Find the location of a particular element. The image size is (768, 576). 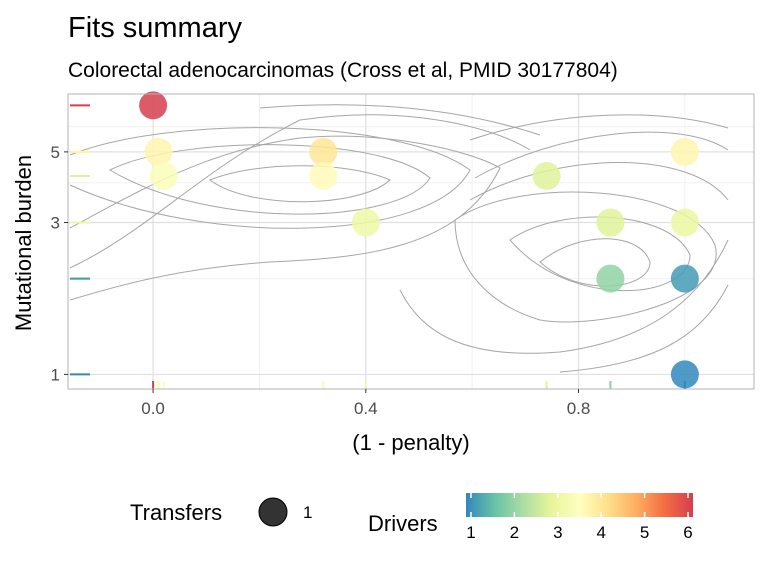

y-tick-label: 1 is located at coordinates (55, 374).